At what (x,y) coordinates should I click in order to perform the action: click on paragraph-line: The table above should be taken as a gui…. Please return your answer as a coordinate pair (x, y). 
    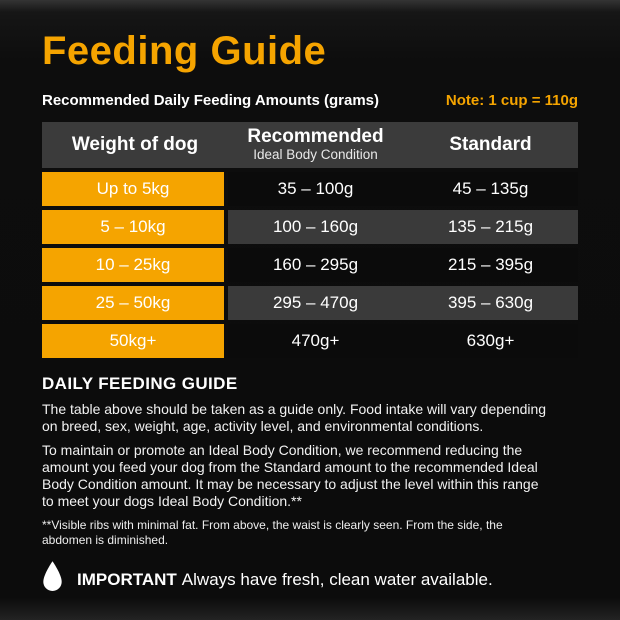
    Looking at the image, I should click on (294, 409).